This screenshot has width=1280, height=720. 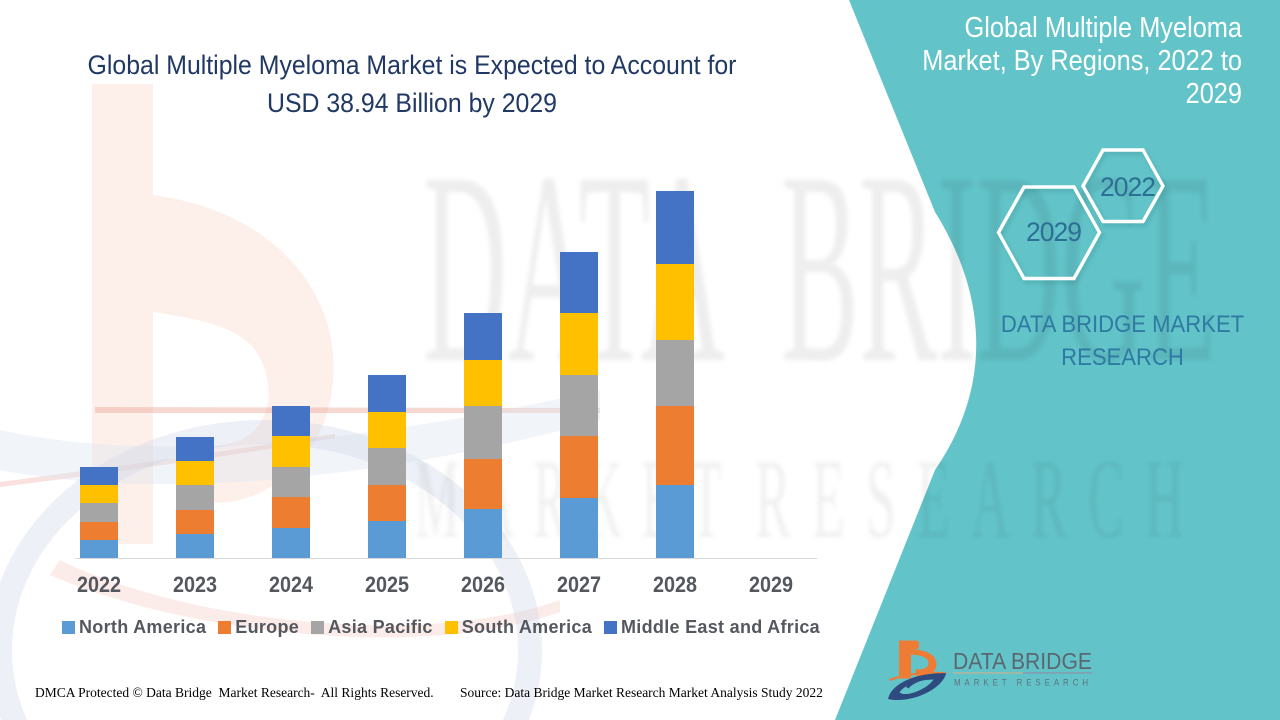 I want to click on svg-text: DATA BRIDGE, so click(x=1022, y=661).